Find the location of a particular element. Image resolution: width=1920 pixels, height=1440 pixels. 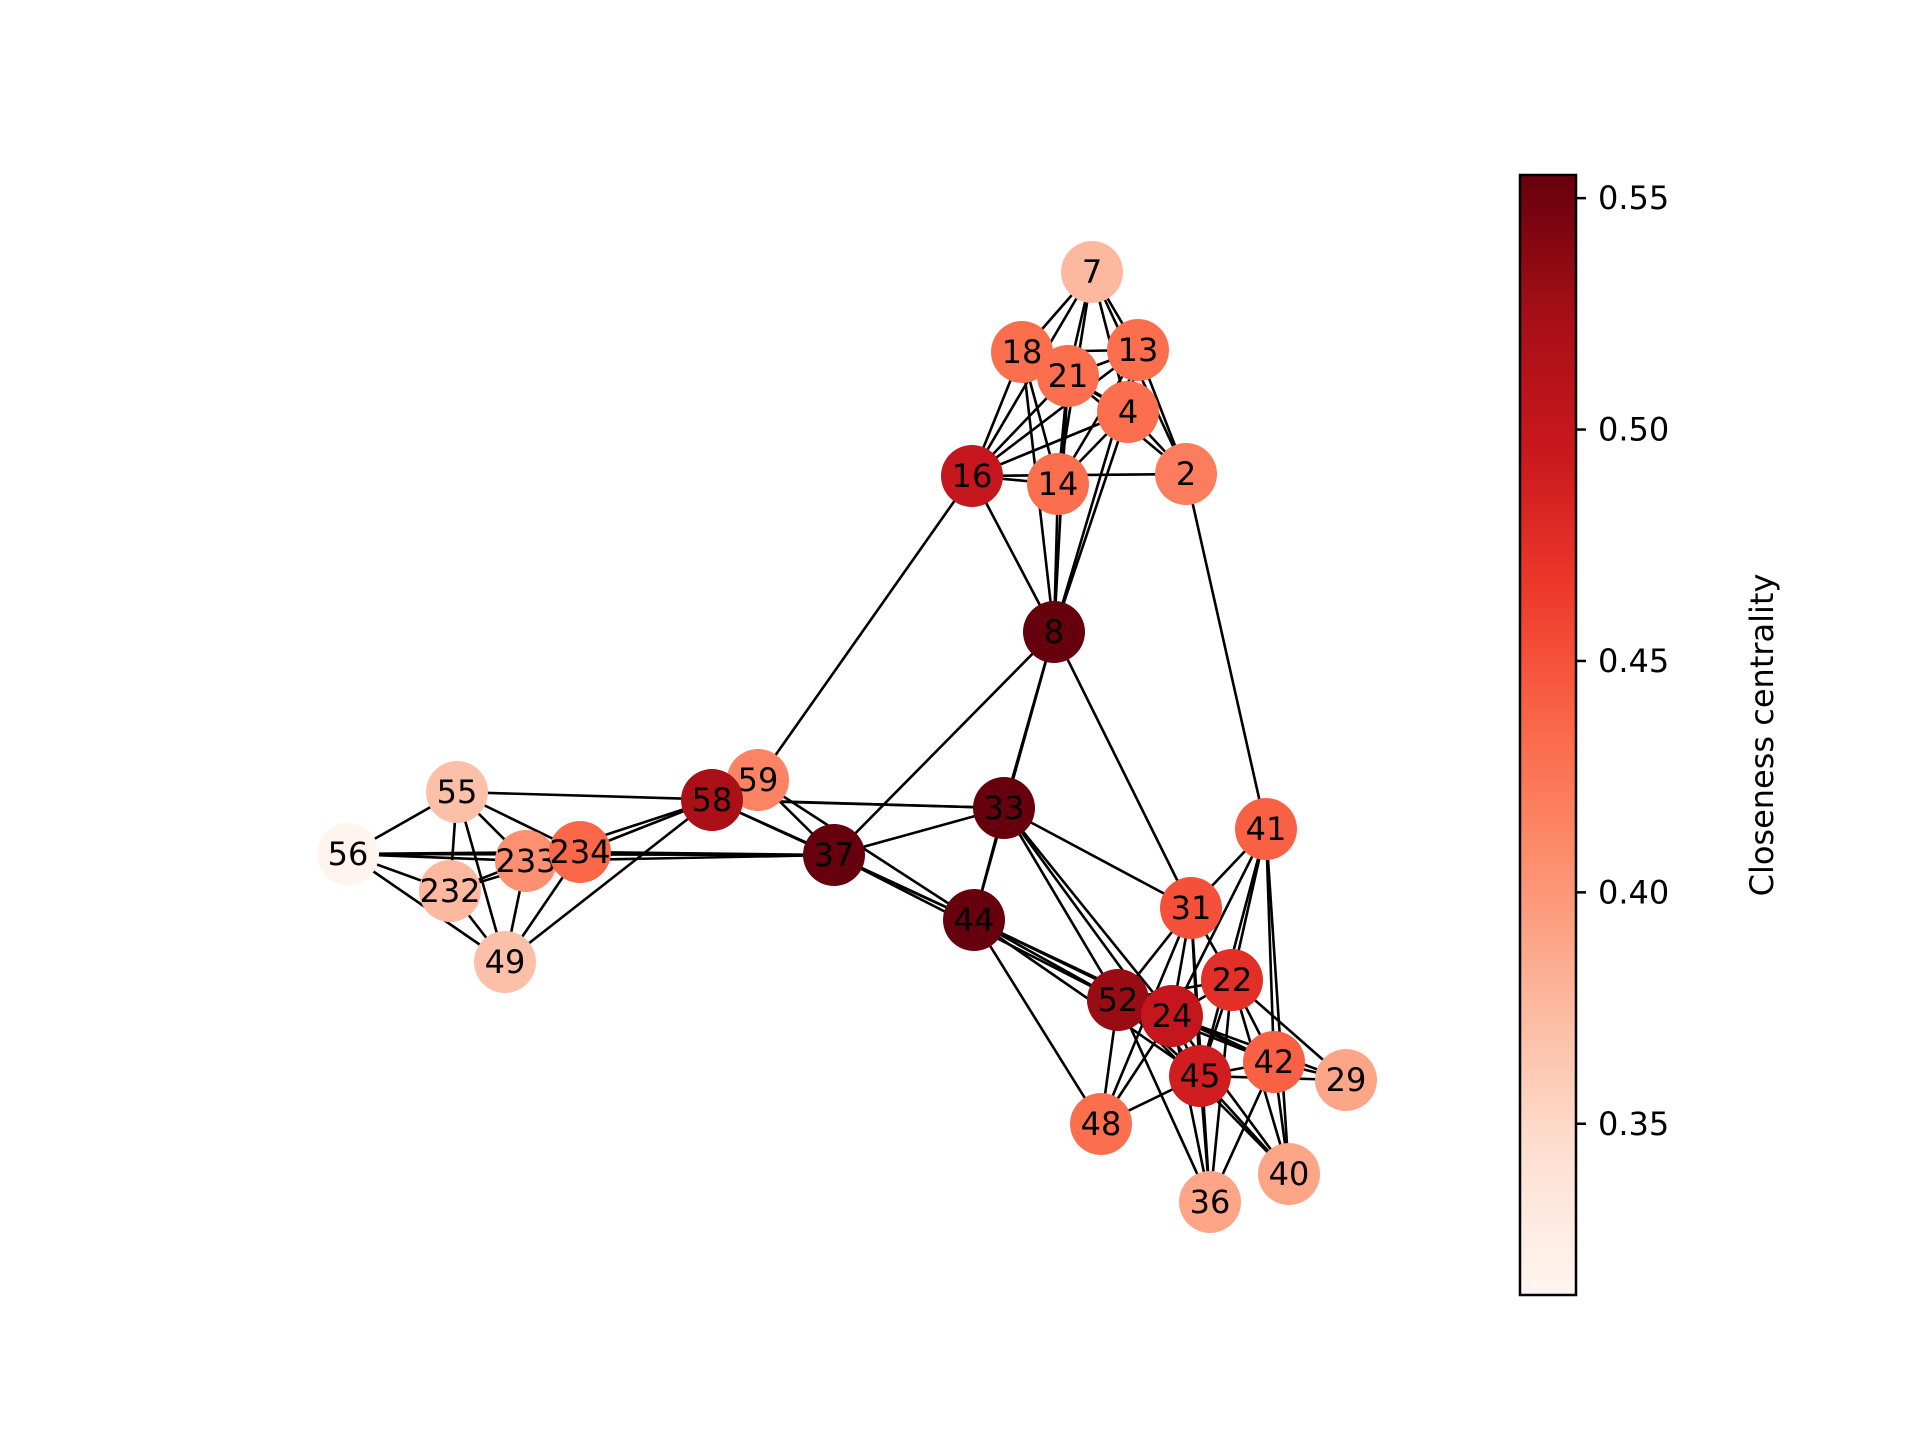

node-42: 42 is located at coordinates (1274, 1062).